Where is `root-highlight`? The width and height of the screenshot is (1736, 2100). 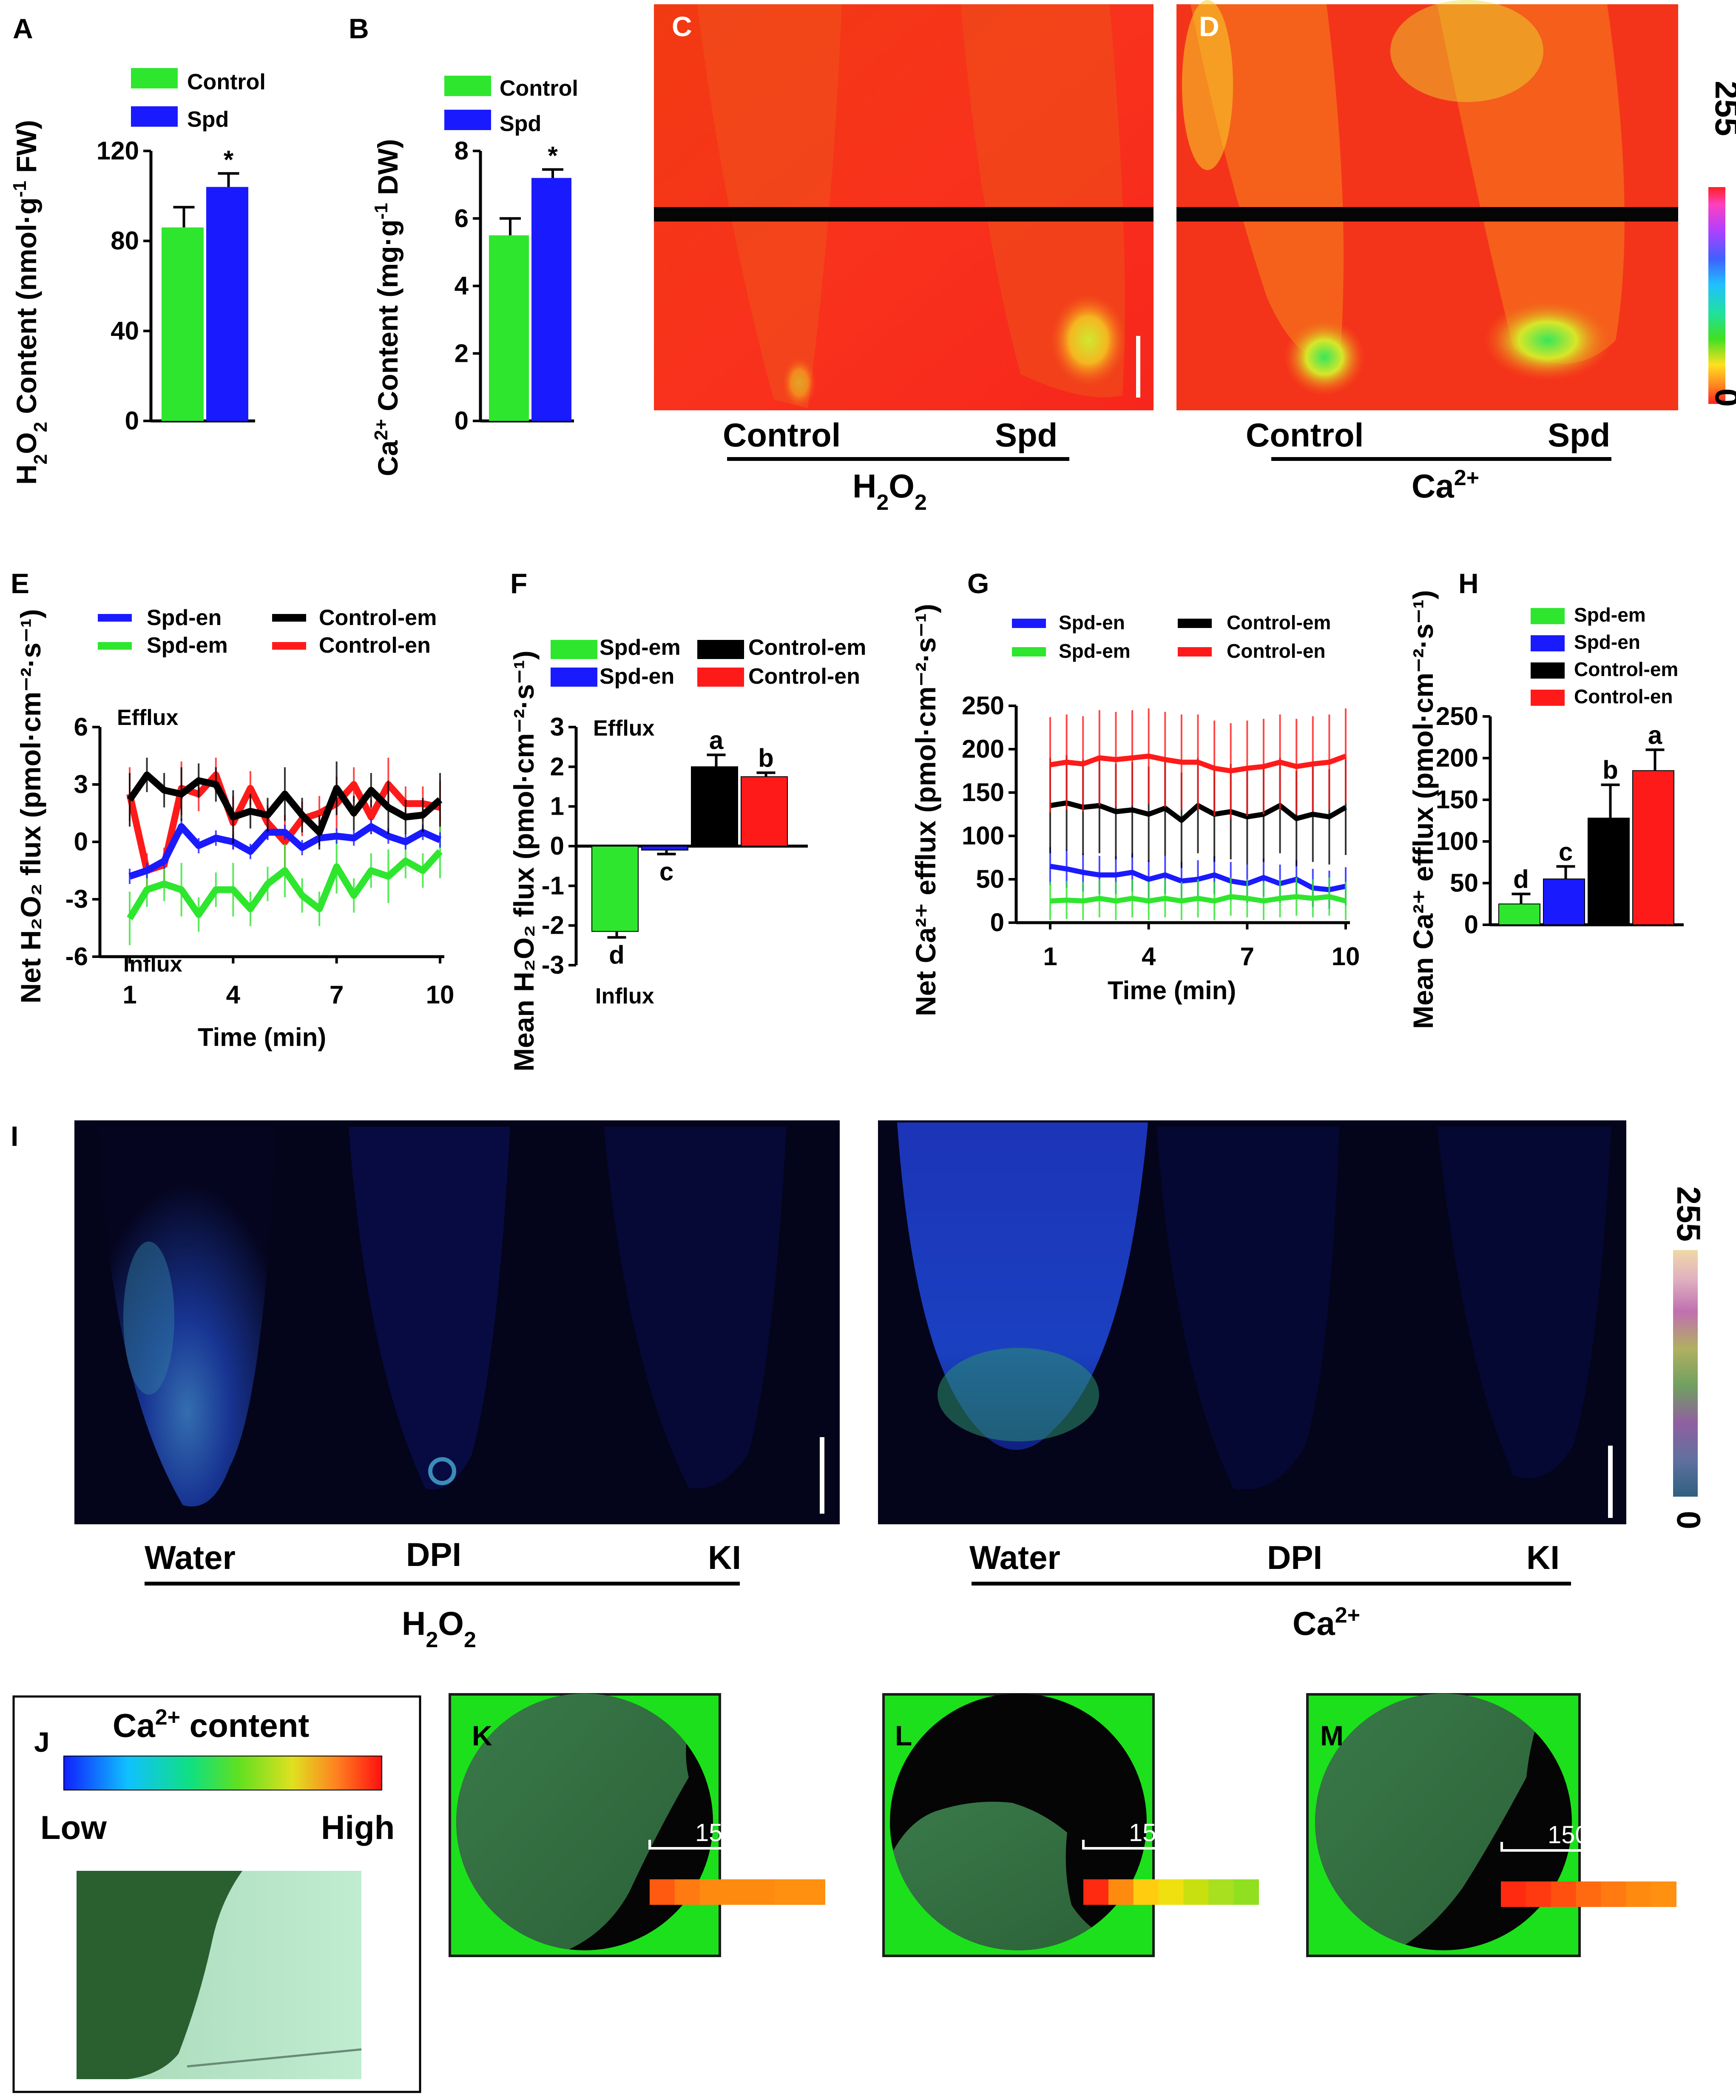
root-highlight is located at coordinates (1019, 1394).